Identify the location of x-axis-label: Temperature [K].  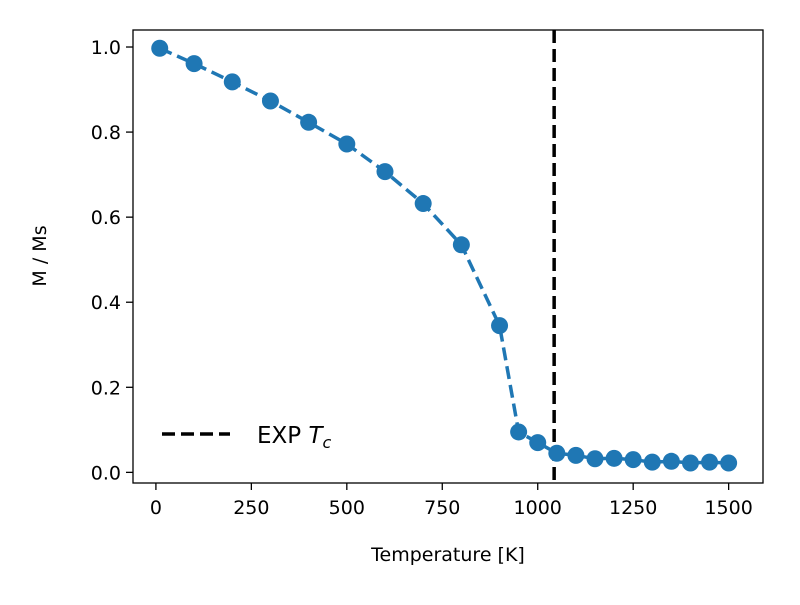
(447, 555).